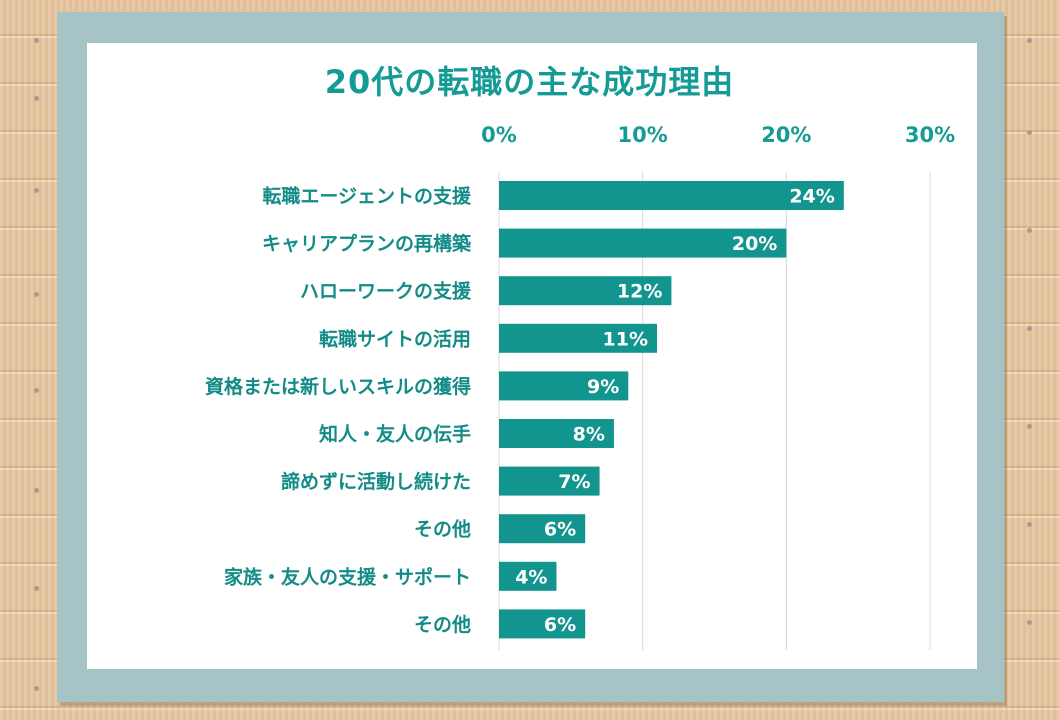 The image size is (1059, 720). Describe the element at coordinates (376, 481) in the screenshot. I see `category-label: 諦めずに活動し続けた` at that location.